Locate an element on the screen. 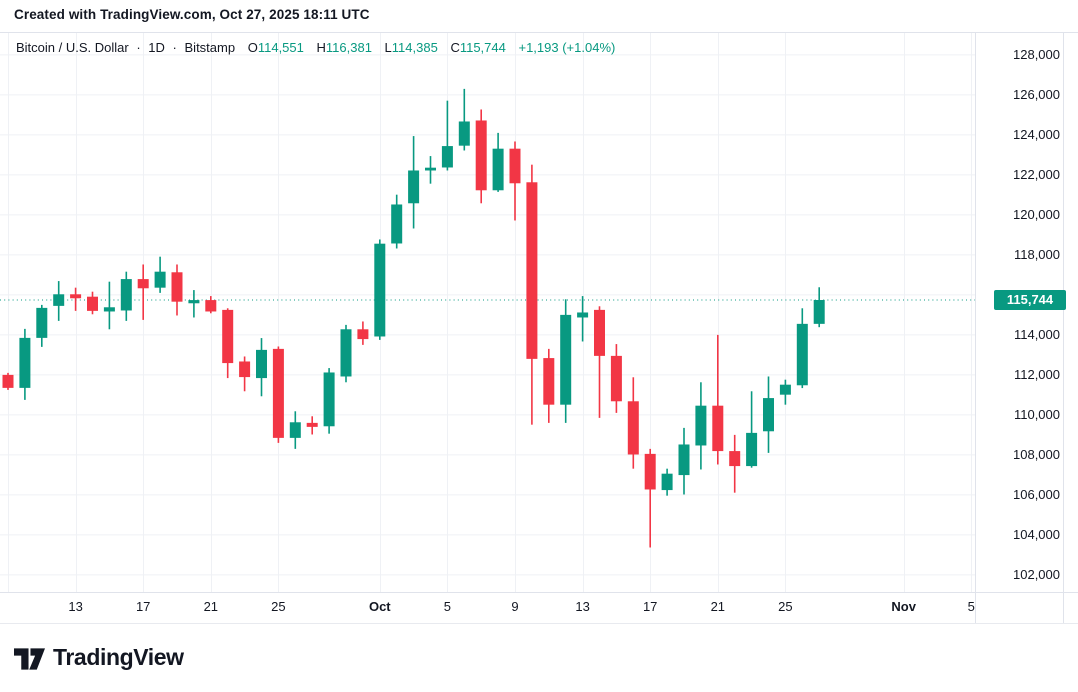 This screenshot has width=1078, height=692. header-separator is located at coordinates (539, 32).